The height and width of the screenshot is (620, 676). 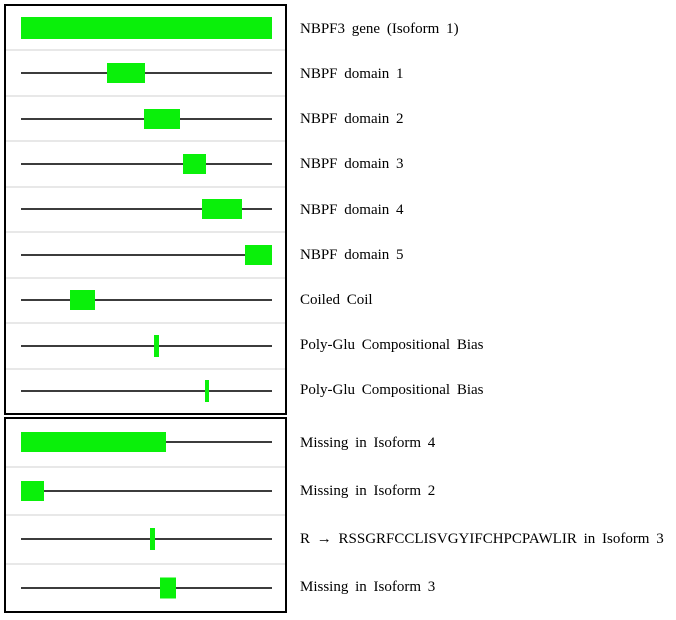 What do you see at coordinates (352, 73) in the screenshot?
I see `feature-label: NBPF domain 1` at bounding box center [352, 73].